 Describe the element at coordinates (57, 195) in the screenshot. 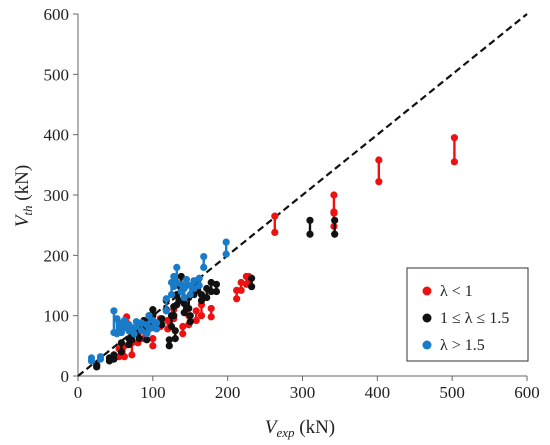

I see `y-tick-label: 300` at that location.